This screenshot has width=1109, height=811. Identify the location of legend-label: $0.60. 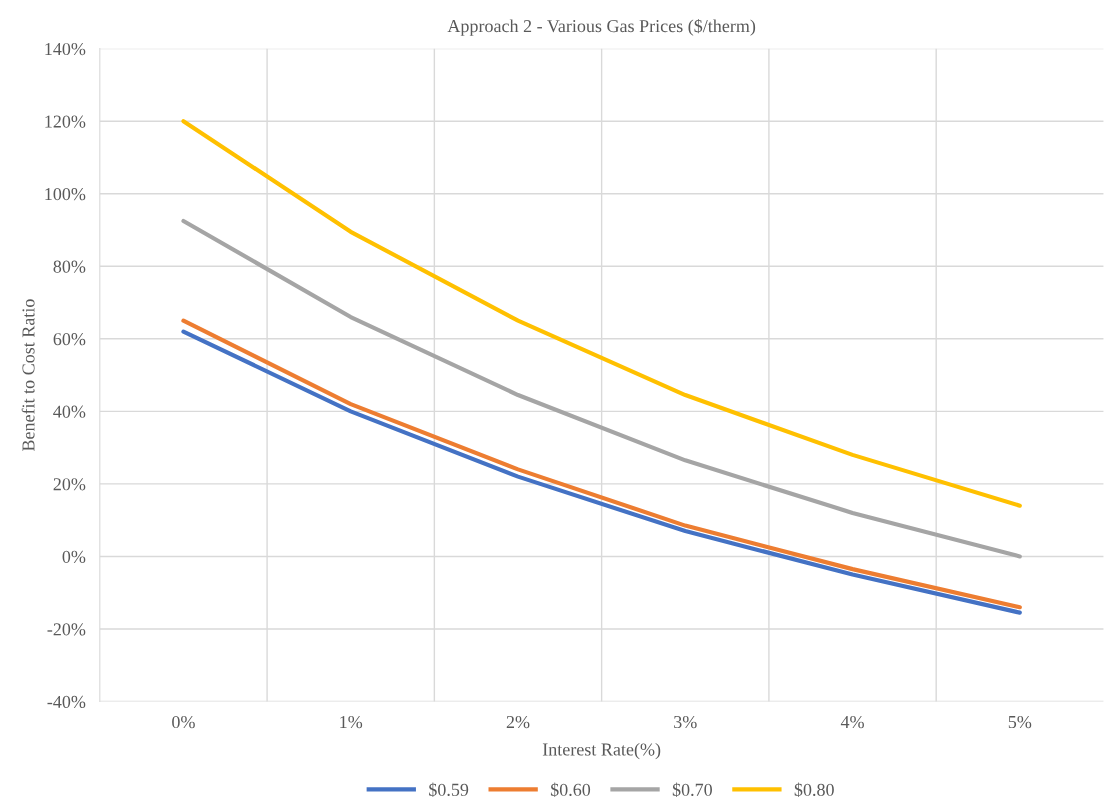
(570, 790).